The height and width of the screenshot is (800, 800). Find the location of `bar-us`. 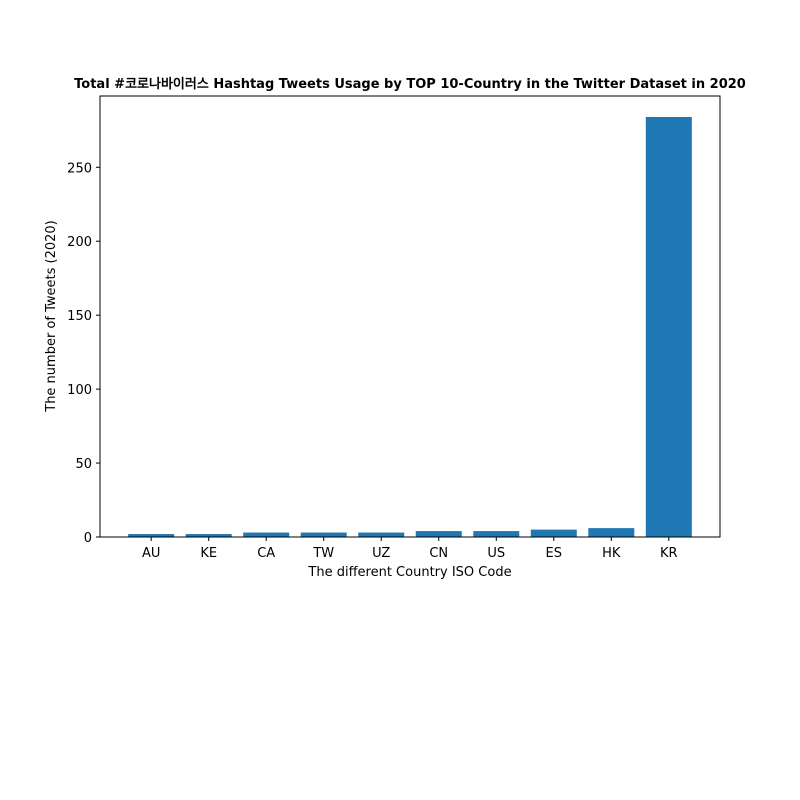

bar-us is located at coordinates (496, 534).